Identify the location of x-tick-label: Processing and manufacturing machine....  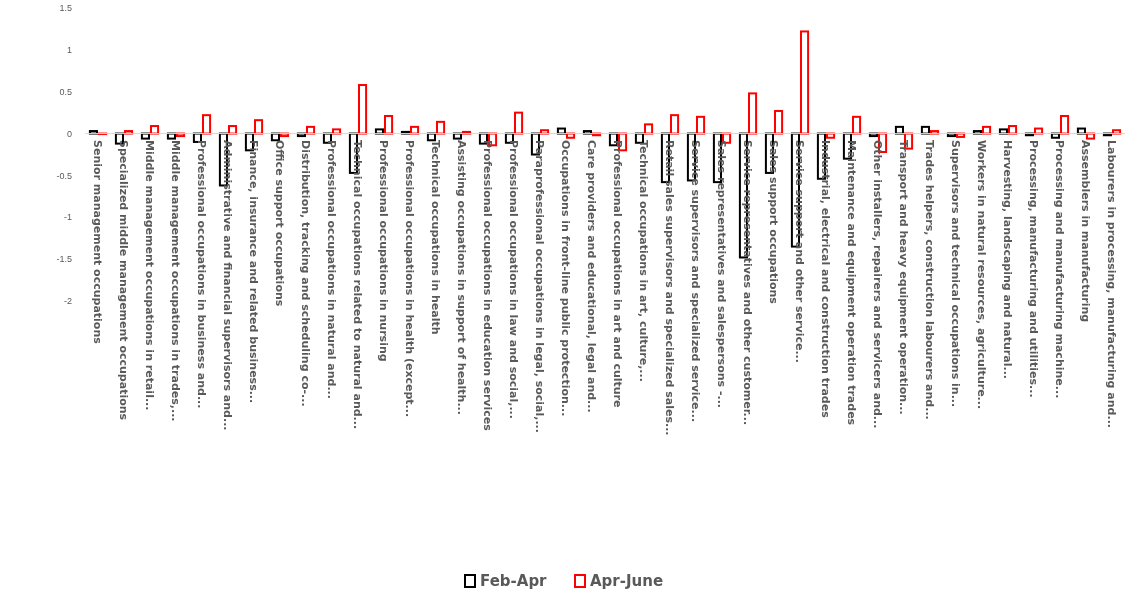
(1059, 269).